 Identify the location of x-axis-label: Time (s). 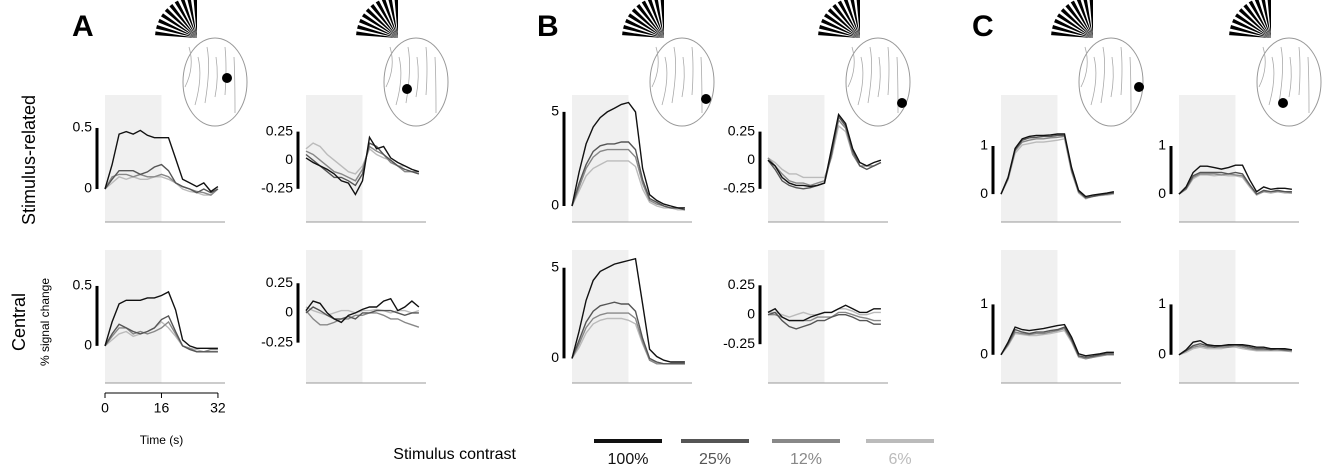
(162, 440).